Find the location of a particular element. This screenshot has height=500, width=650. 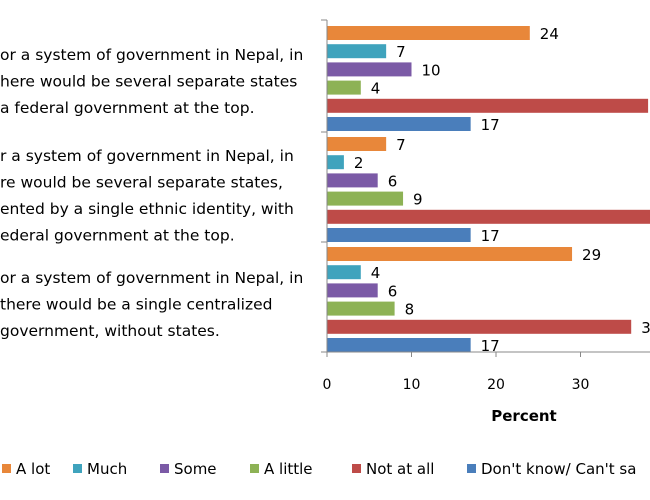

legend-item: A lot is located at coordinates (26, 469).